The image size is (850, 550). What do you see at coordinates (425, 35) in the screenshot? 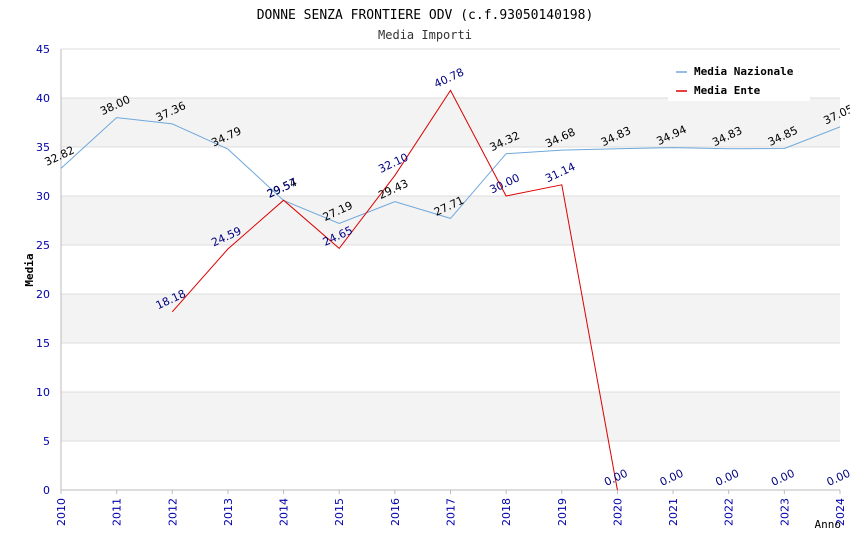
I see `chart-subtitle: Media Importi` at bounding box center [425, 35].